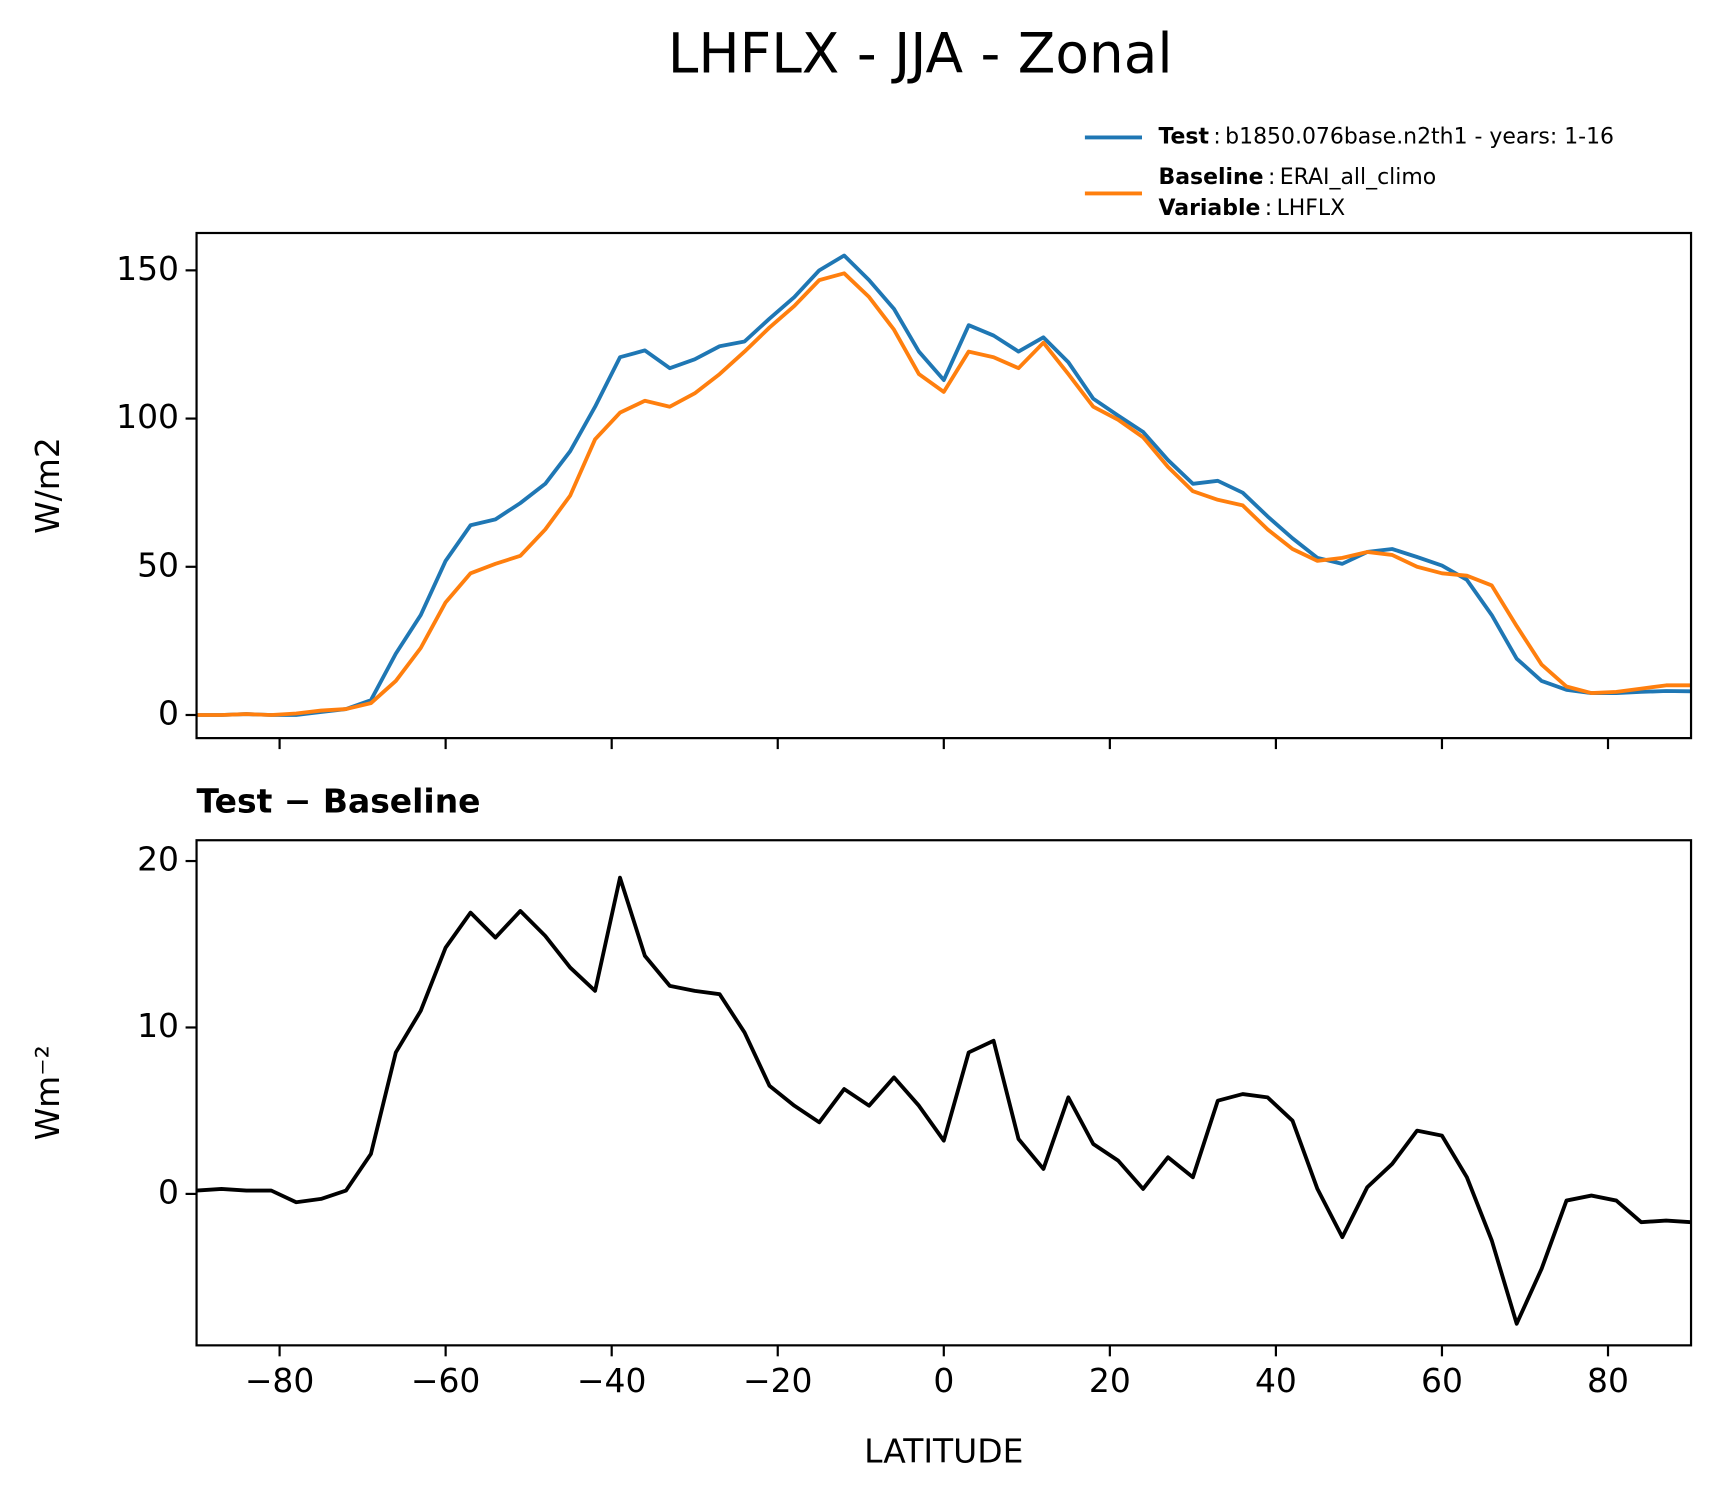  Describe the element at coordinates (612, 1380) in the screenshot. I see `x-tick-label: −40` at that location.